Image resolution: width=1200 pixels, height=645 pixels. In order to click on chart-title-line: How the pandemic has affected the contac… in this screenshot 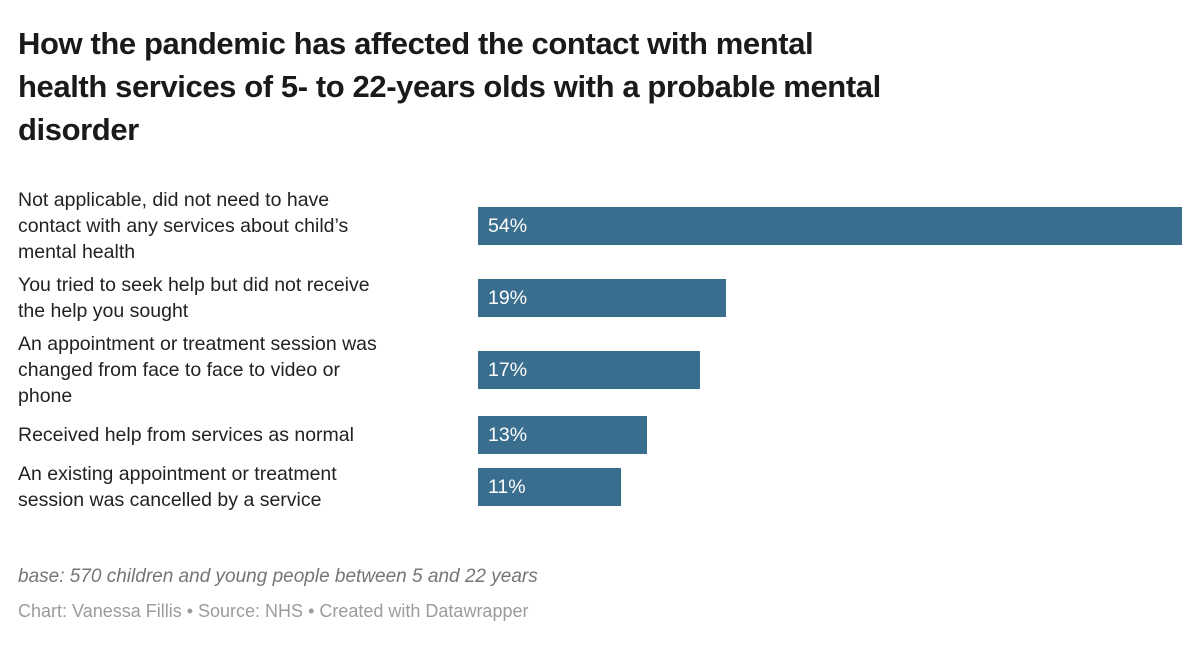, I will do `click(416, 43)`.